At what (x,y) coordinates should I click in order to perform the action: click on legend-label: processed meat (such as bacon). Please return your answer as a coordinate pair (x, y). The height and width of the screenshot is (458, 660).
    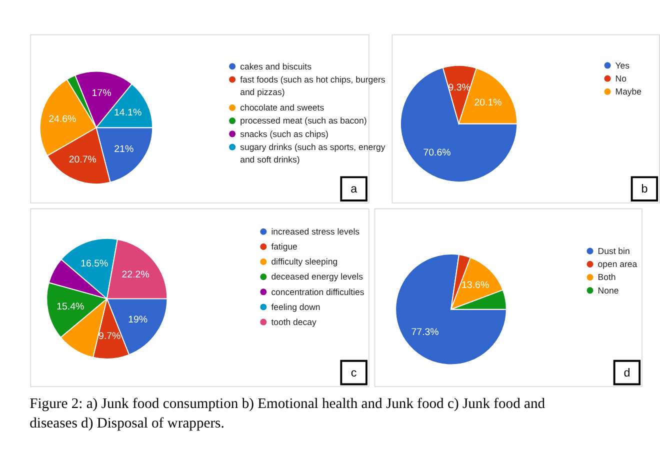
    Looking at the image, I should click on (303, 121).